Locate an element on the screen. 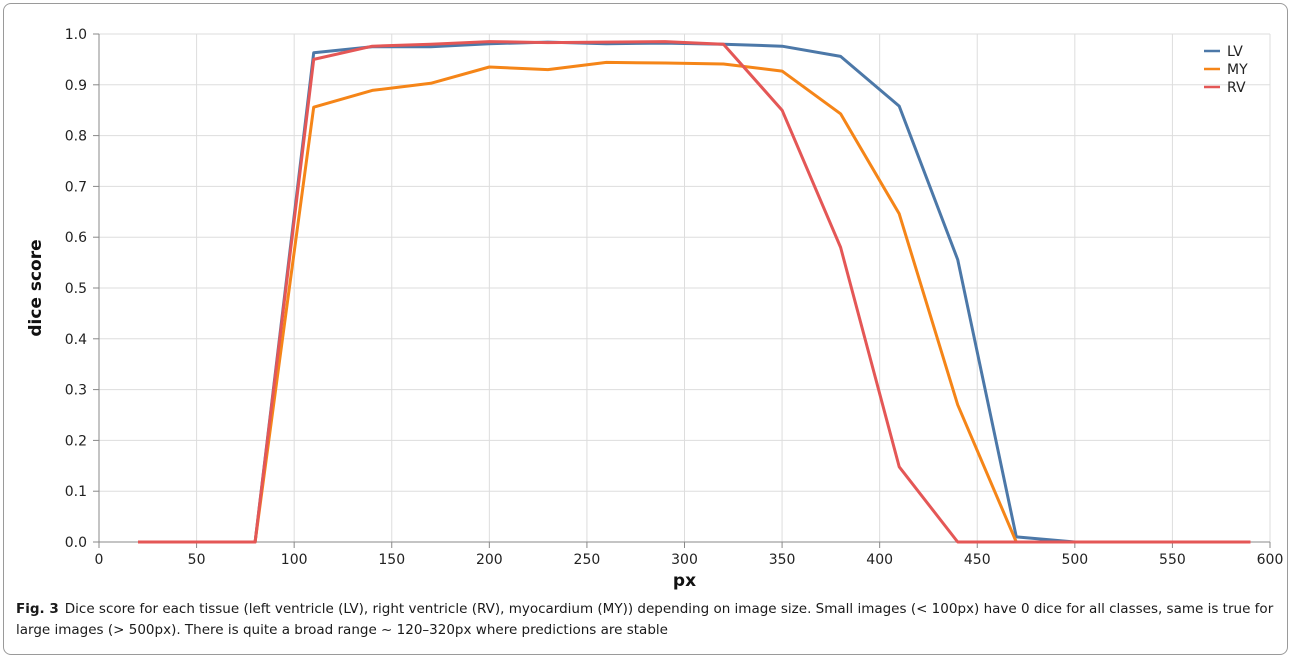  y-tick-label: 0.6 is located at coordinates (76, 238).